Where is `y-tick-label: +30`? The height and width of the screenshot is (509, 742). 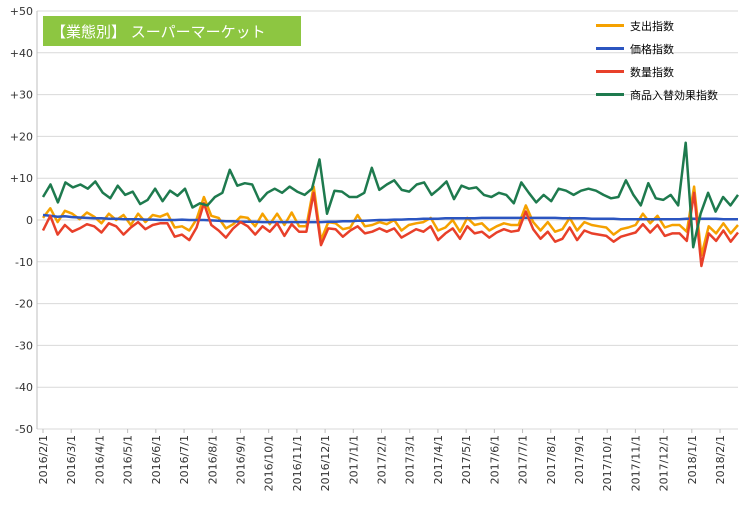
y-tick-label: +30 is located at coordinates (21, 95).